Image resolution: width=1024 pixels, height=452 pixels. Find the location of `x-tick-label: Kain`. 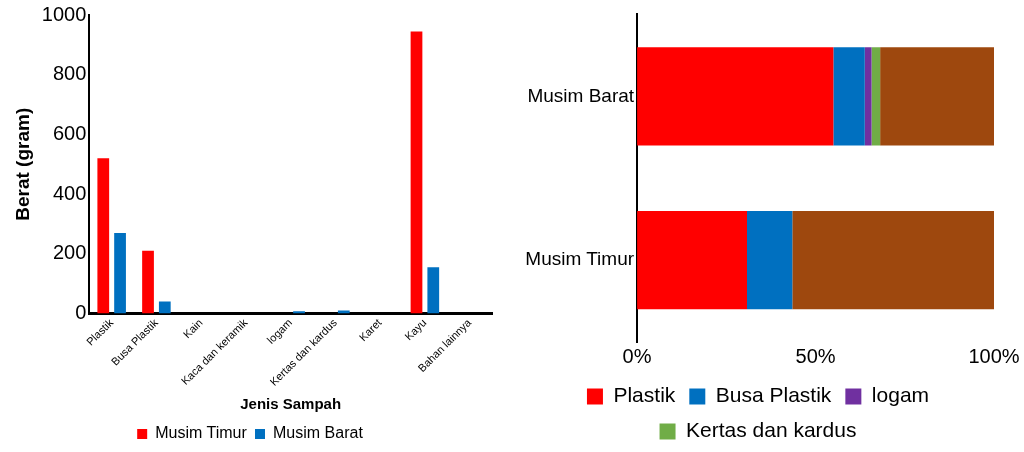

x-tick-label: Kain is located at coordinates (192, 328).